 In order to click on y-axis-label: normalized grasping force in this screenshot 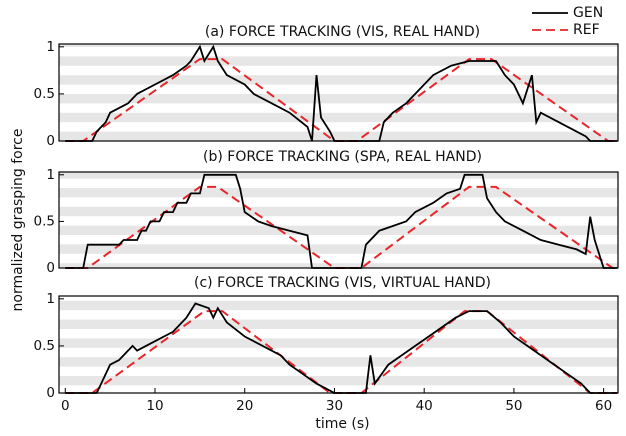, I will do `click(18, 220)`.